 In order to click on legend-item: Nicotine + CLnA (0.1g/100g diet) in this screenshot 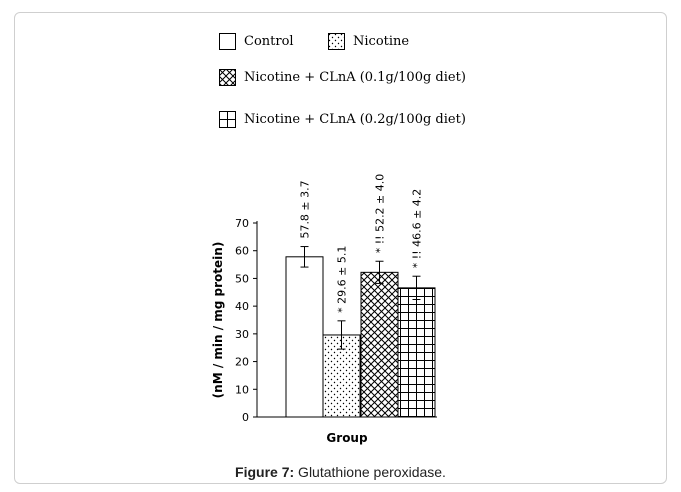, I will do `click(342, 77)`.